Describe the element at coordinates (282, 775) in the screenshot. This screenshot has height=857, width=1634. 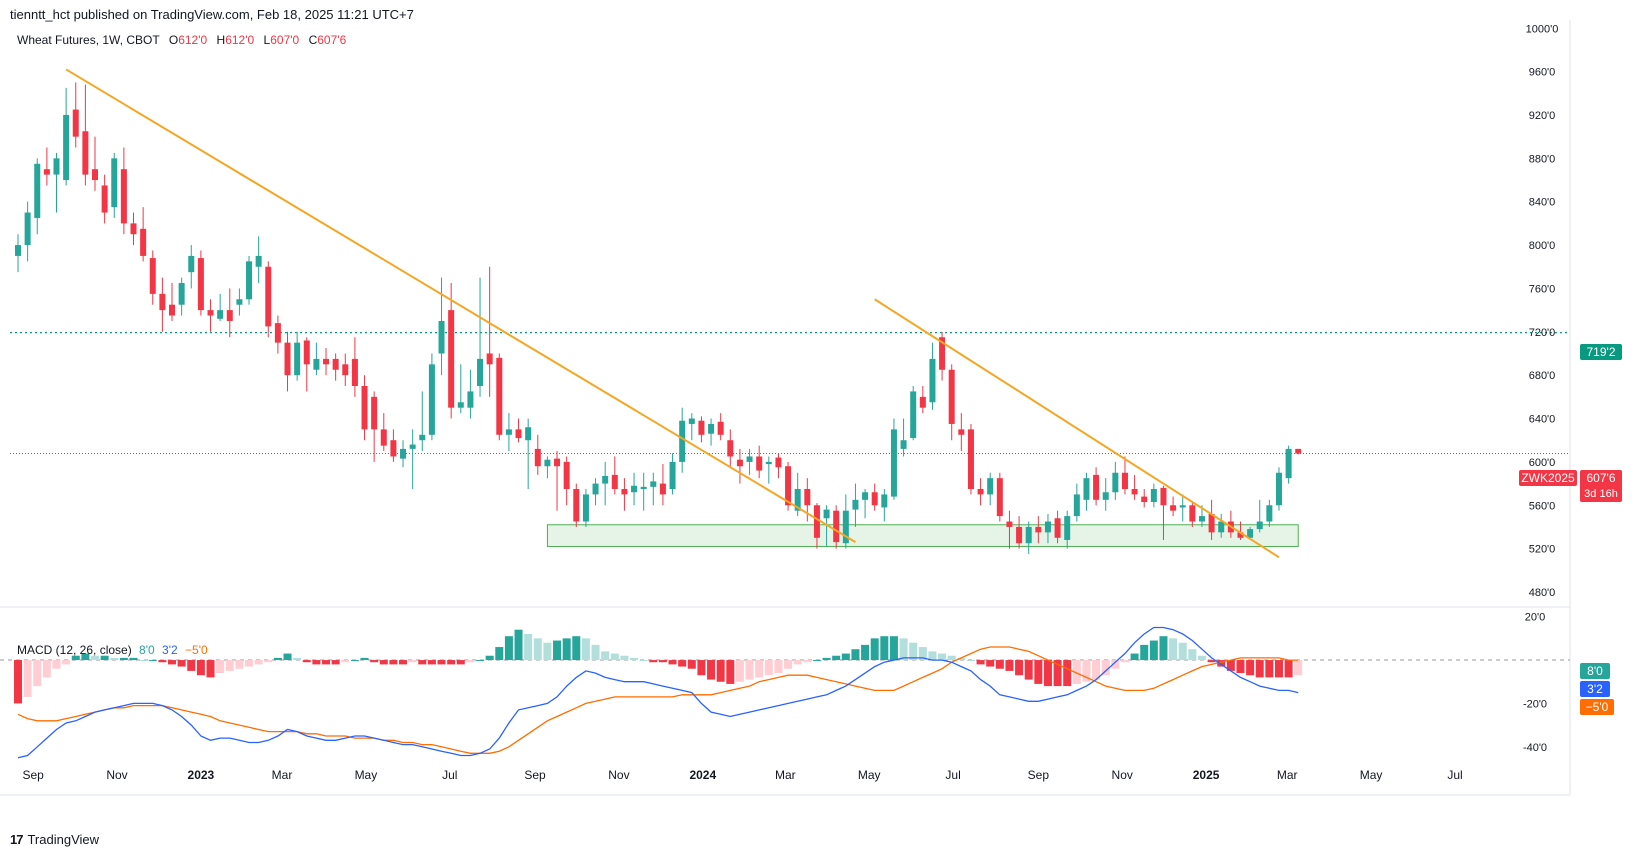
I see `time-tick-label: Mar` at that location.